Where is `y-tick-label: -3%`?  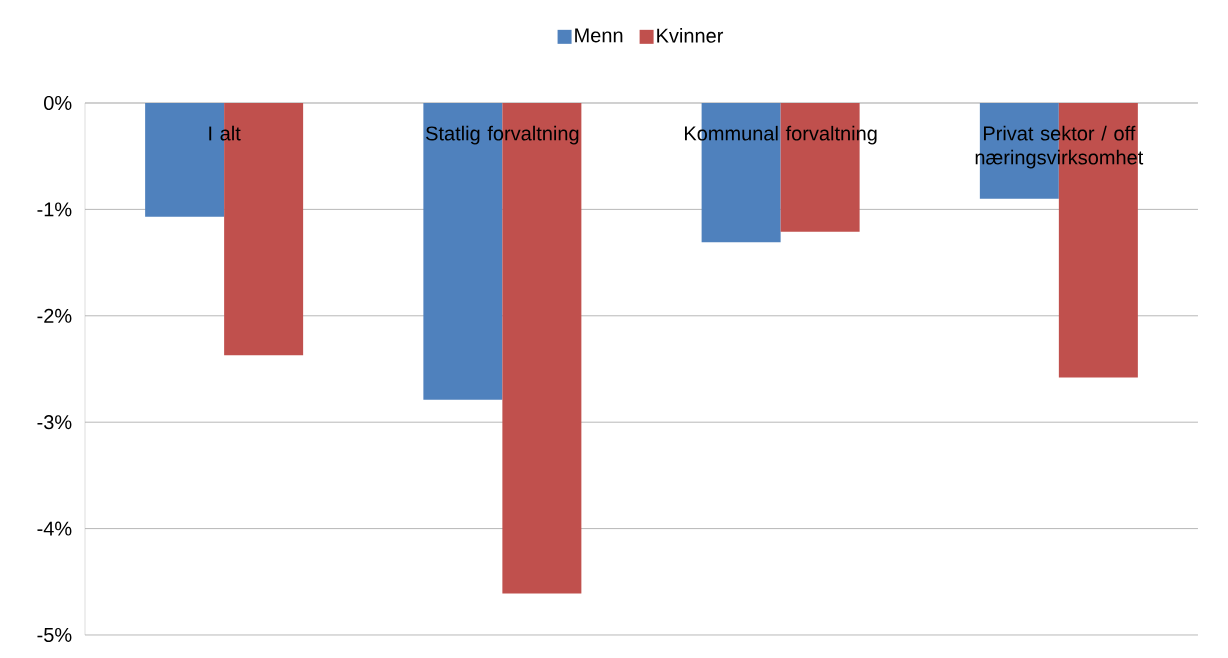 y-tick-label: -3% is located at coordinates (54, 422).